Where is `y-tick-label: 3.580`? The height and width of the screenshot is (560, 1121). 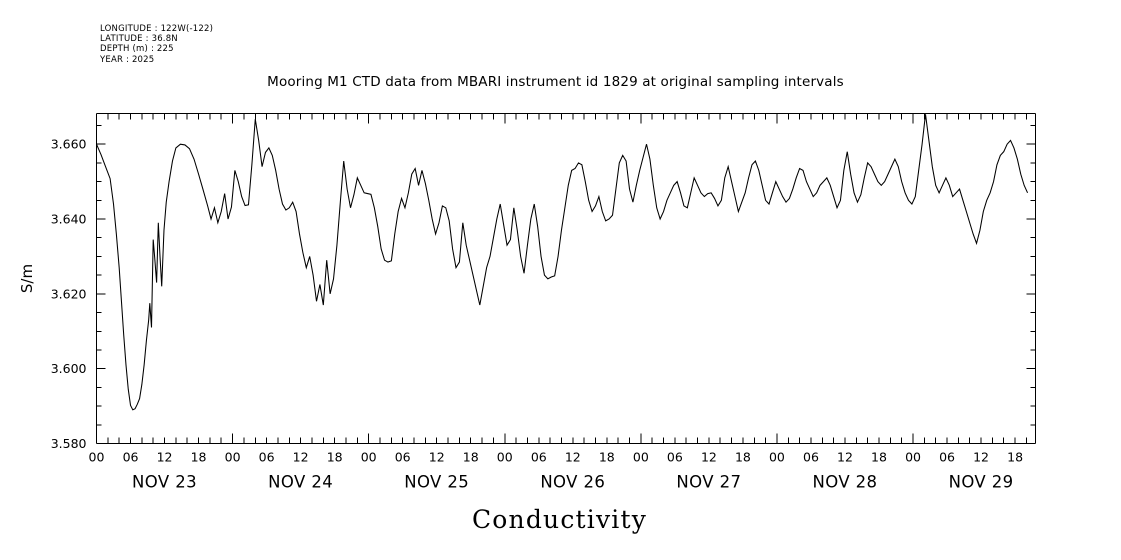 y-tick-label: 3.580 is located at coordinates (69, 443).